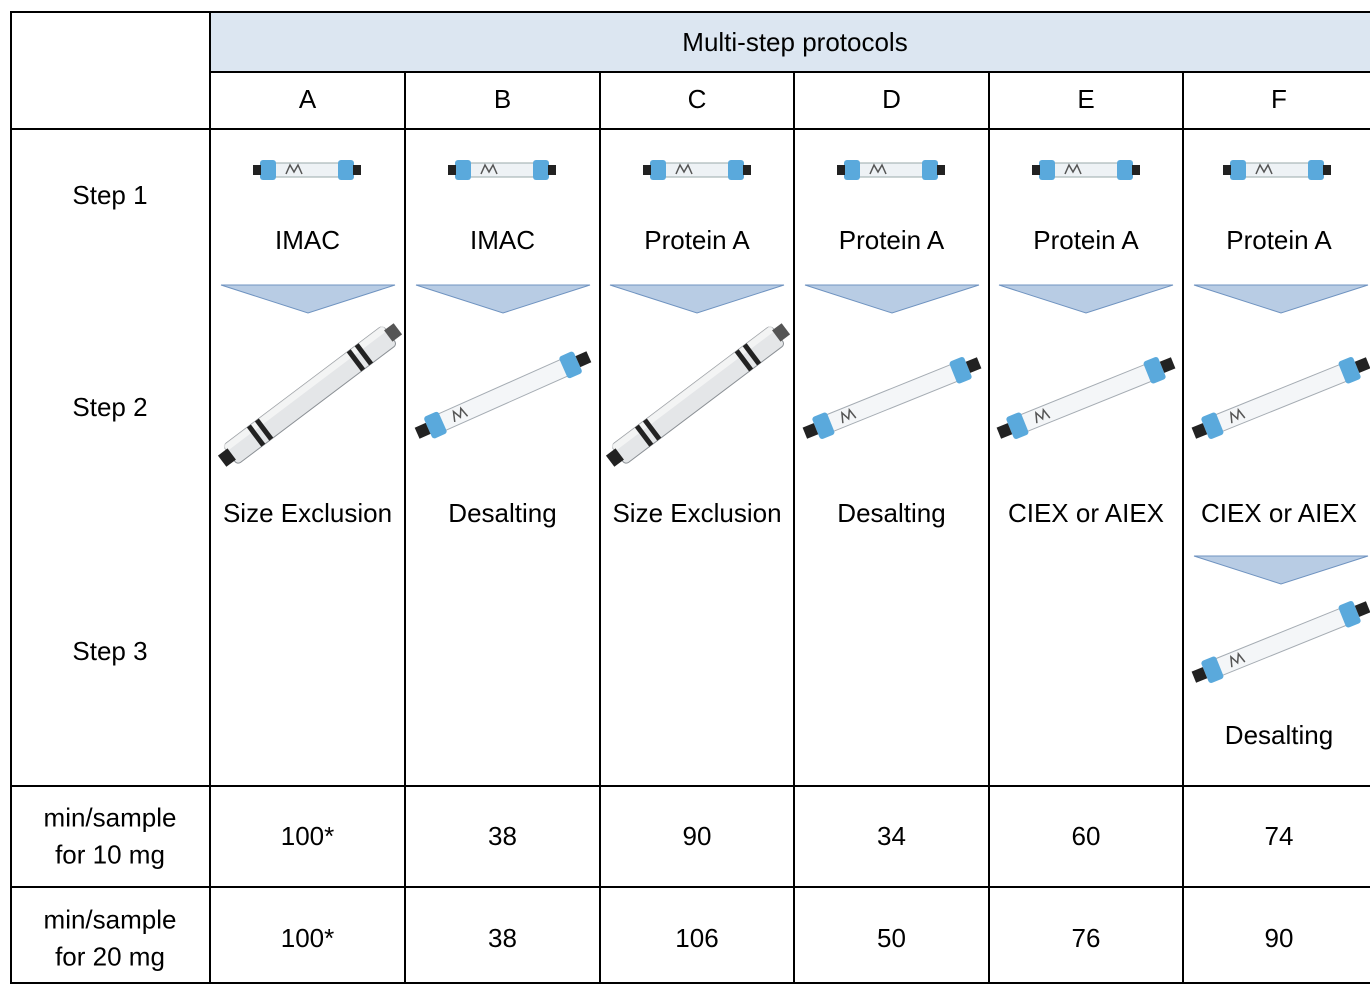 The width and height of the screenshot is (1370, 984). Describe the element at coordinates (1279, 99) in the screenshot. I see `column-header: F` at that location.